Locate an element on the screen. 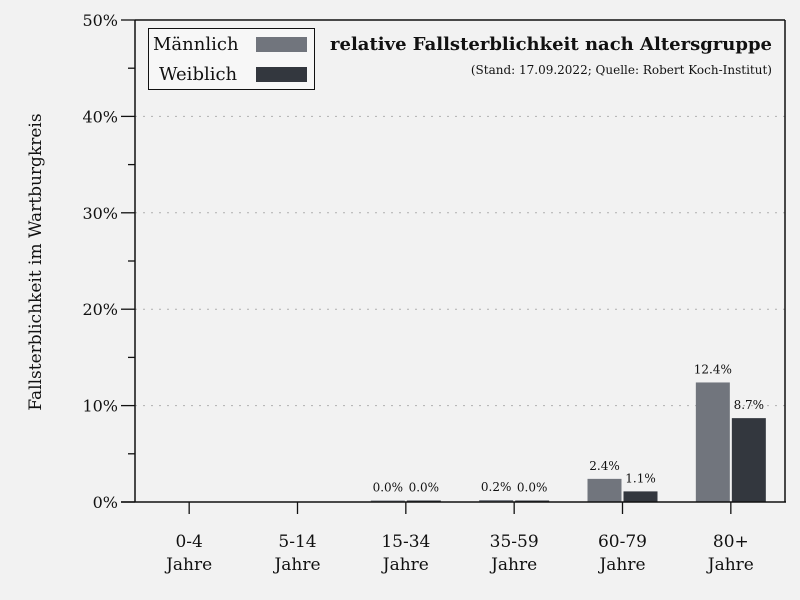  x-tick-label: 35-59 is located at coordinates (514, 542).